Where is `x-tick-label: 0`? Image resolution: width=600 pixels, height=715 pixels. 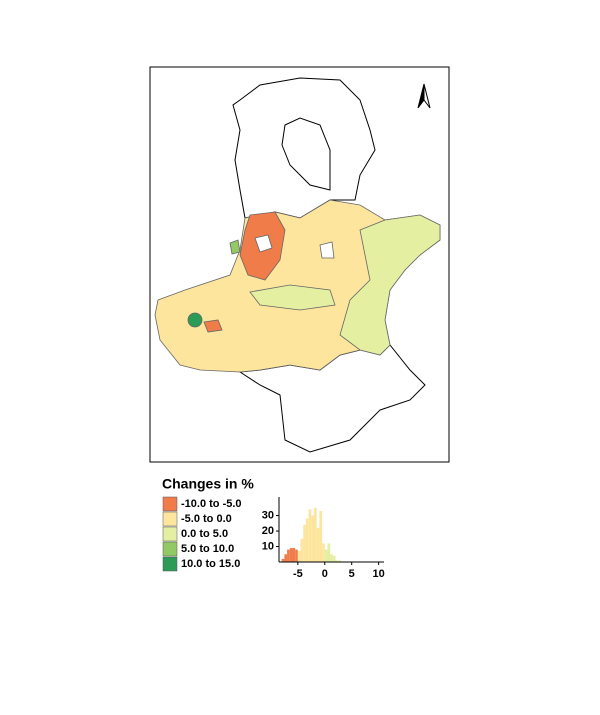 x-tick-label: 0 is located at coordinates (325, 574).